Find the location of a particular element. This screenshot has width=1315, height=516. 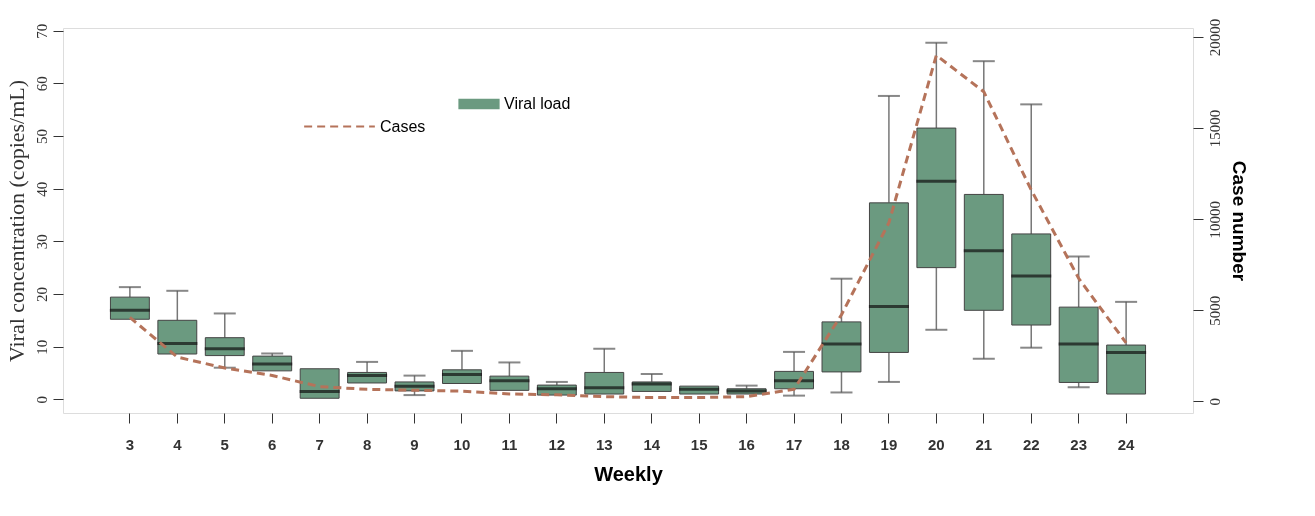

x-tick-label: 18 is located at coordinates (841, 444).